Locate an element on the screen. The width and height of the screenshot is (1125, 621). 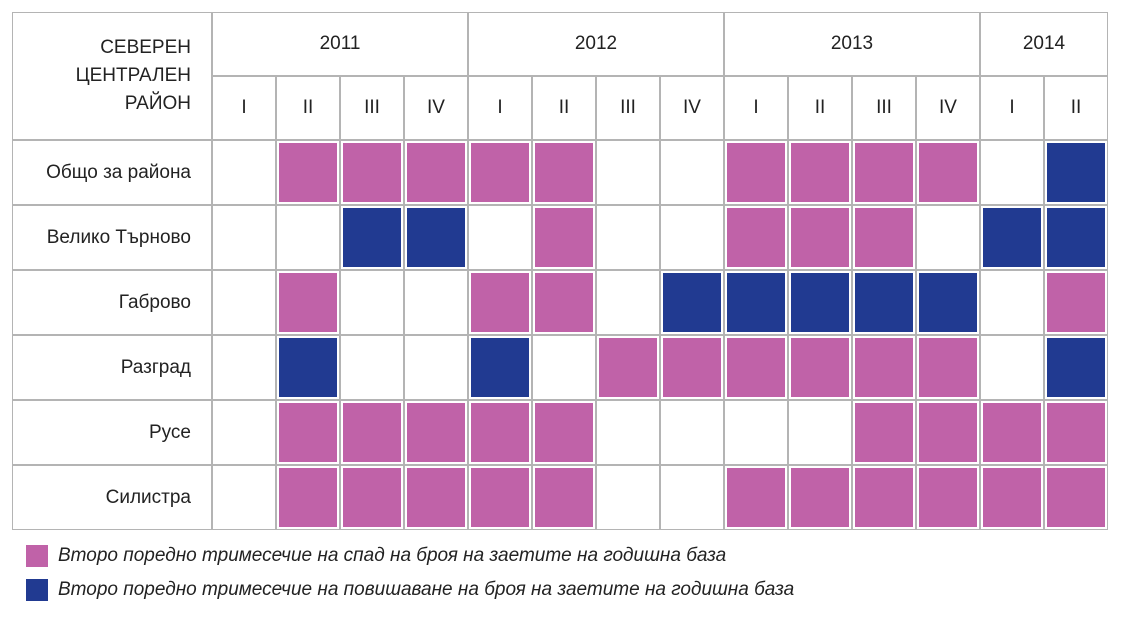
row-label: Силистра is located at coordinates (112, 497).